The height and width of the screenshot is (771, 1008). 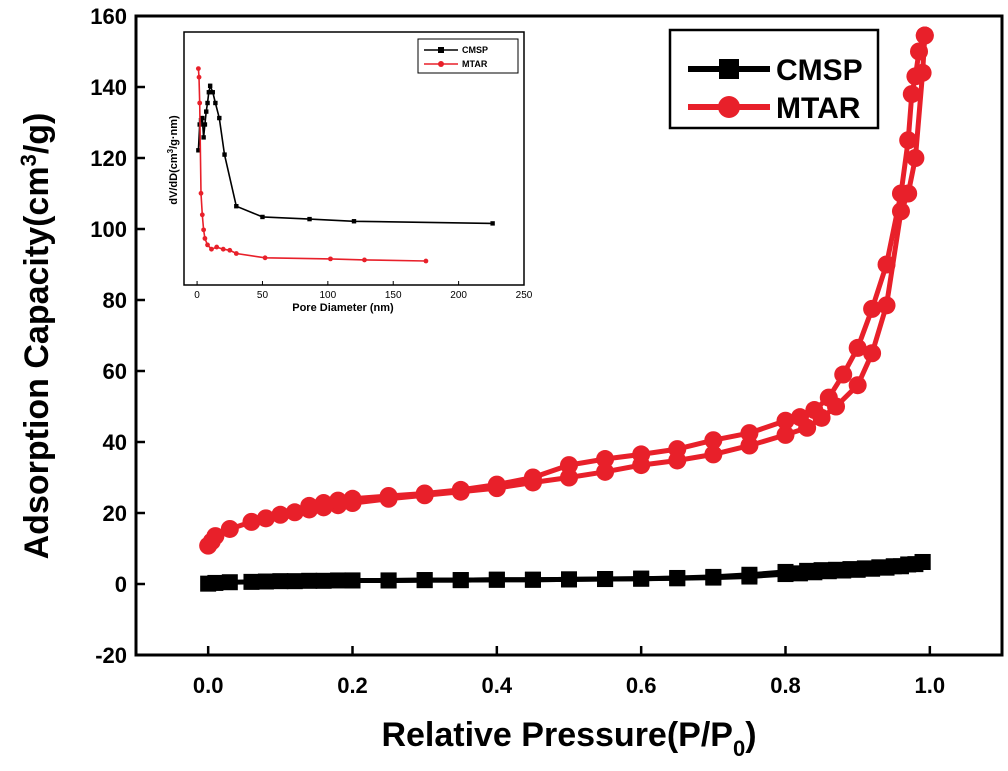 What do you see at coordinates (28, 160) in the screenshot?
I see `main-y-axis-title-superscript: 3` at bounding box center [28, 160].